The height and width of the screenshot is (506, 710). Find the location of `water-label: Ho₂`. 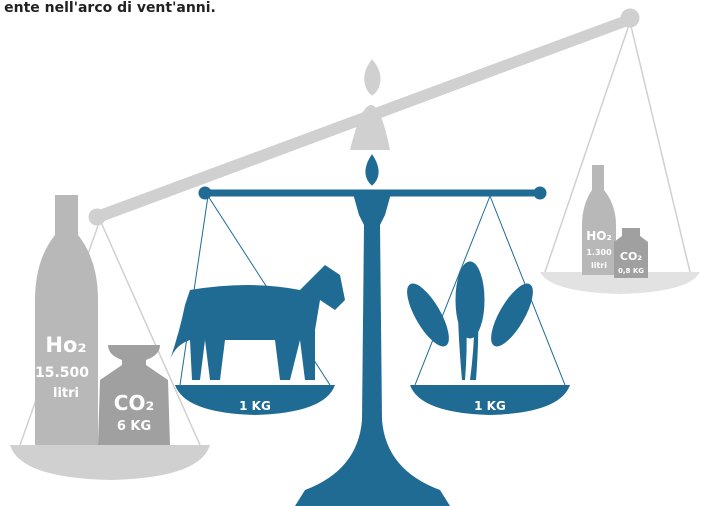

water-label: Ho₂ is located at coordinates (65, 345).